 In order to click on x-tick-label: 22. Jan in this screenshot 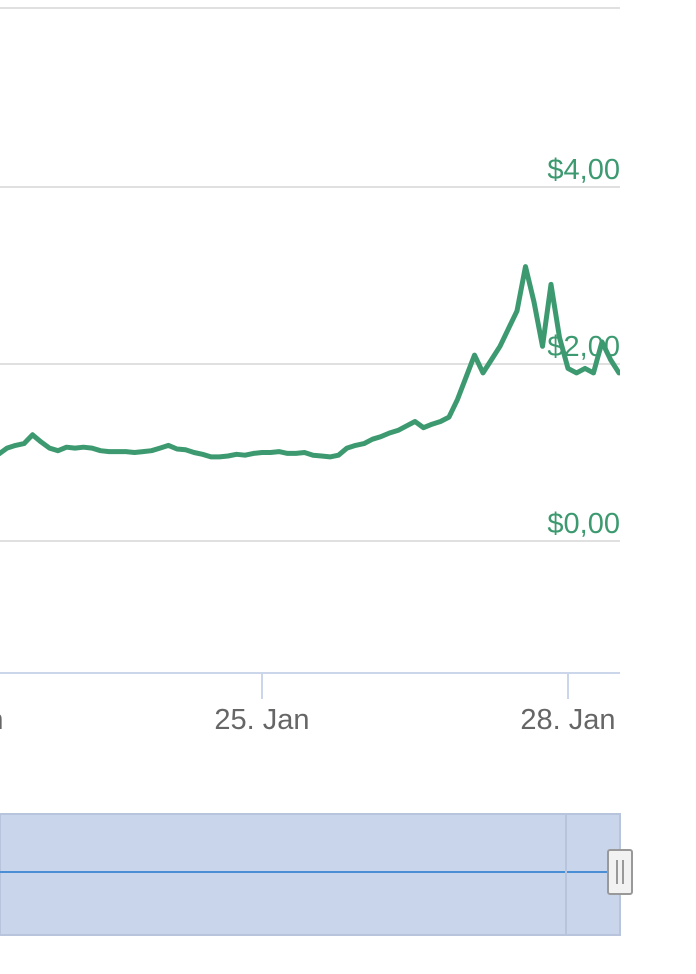, I will do `click(2, 720)`.